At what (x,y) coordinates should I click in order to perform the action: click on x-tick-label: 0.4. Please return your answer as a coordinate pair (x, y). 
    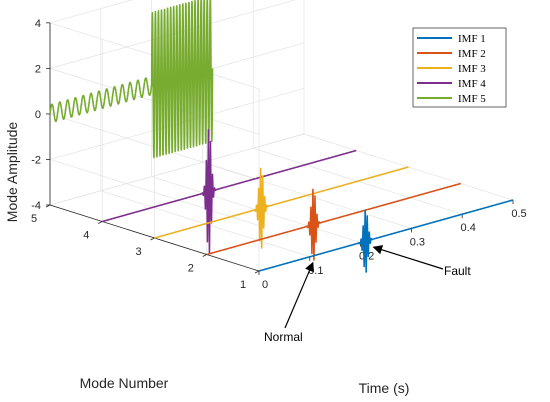
    Looking at the image, I should click on (468, 228).